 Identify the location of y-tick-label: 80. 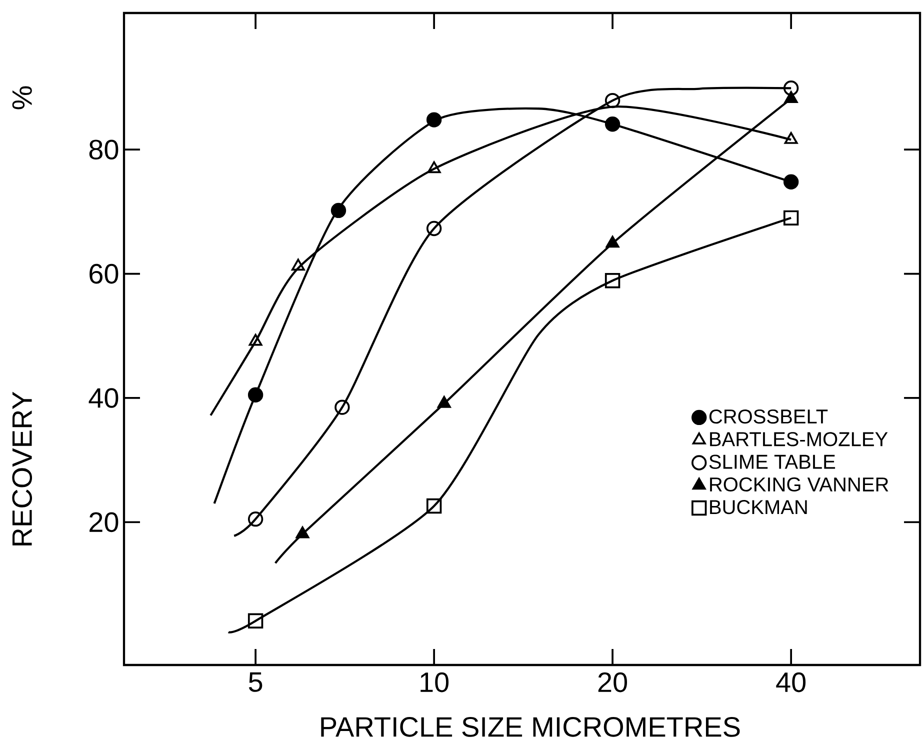
(103, 150).